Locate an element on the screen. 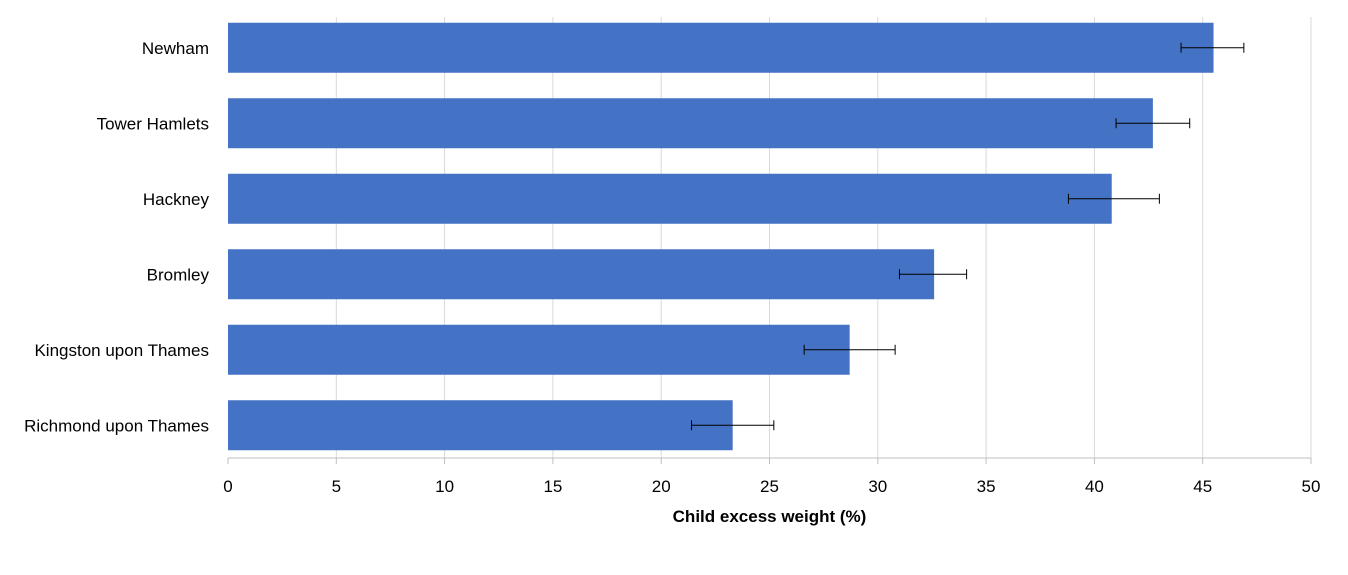  category-label: Hackney is located at coordinates (176, 199).